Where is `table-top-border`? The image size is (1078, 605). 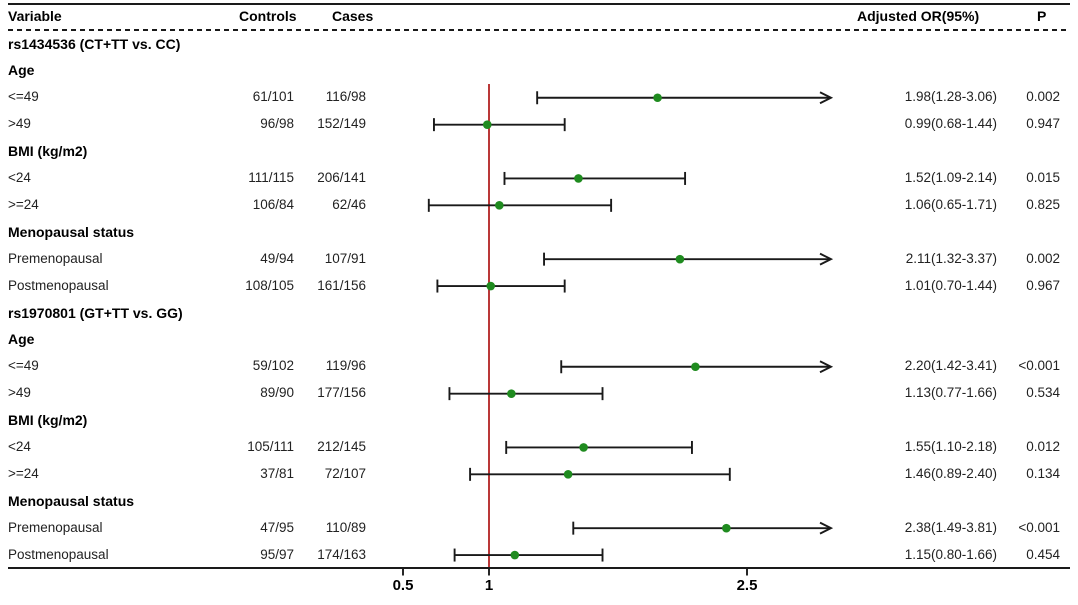 table-top-border is located at coordinates (539, 4).